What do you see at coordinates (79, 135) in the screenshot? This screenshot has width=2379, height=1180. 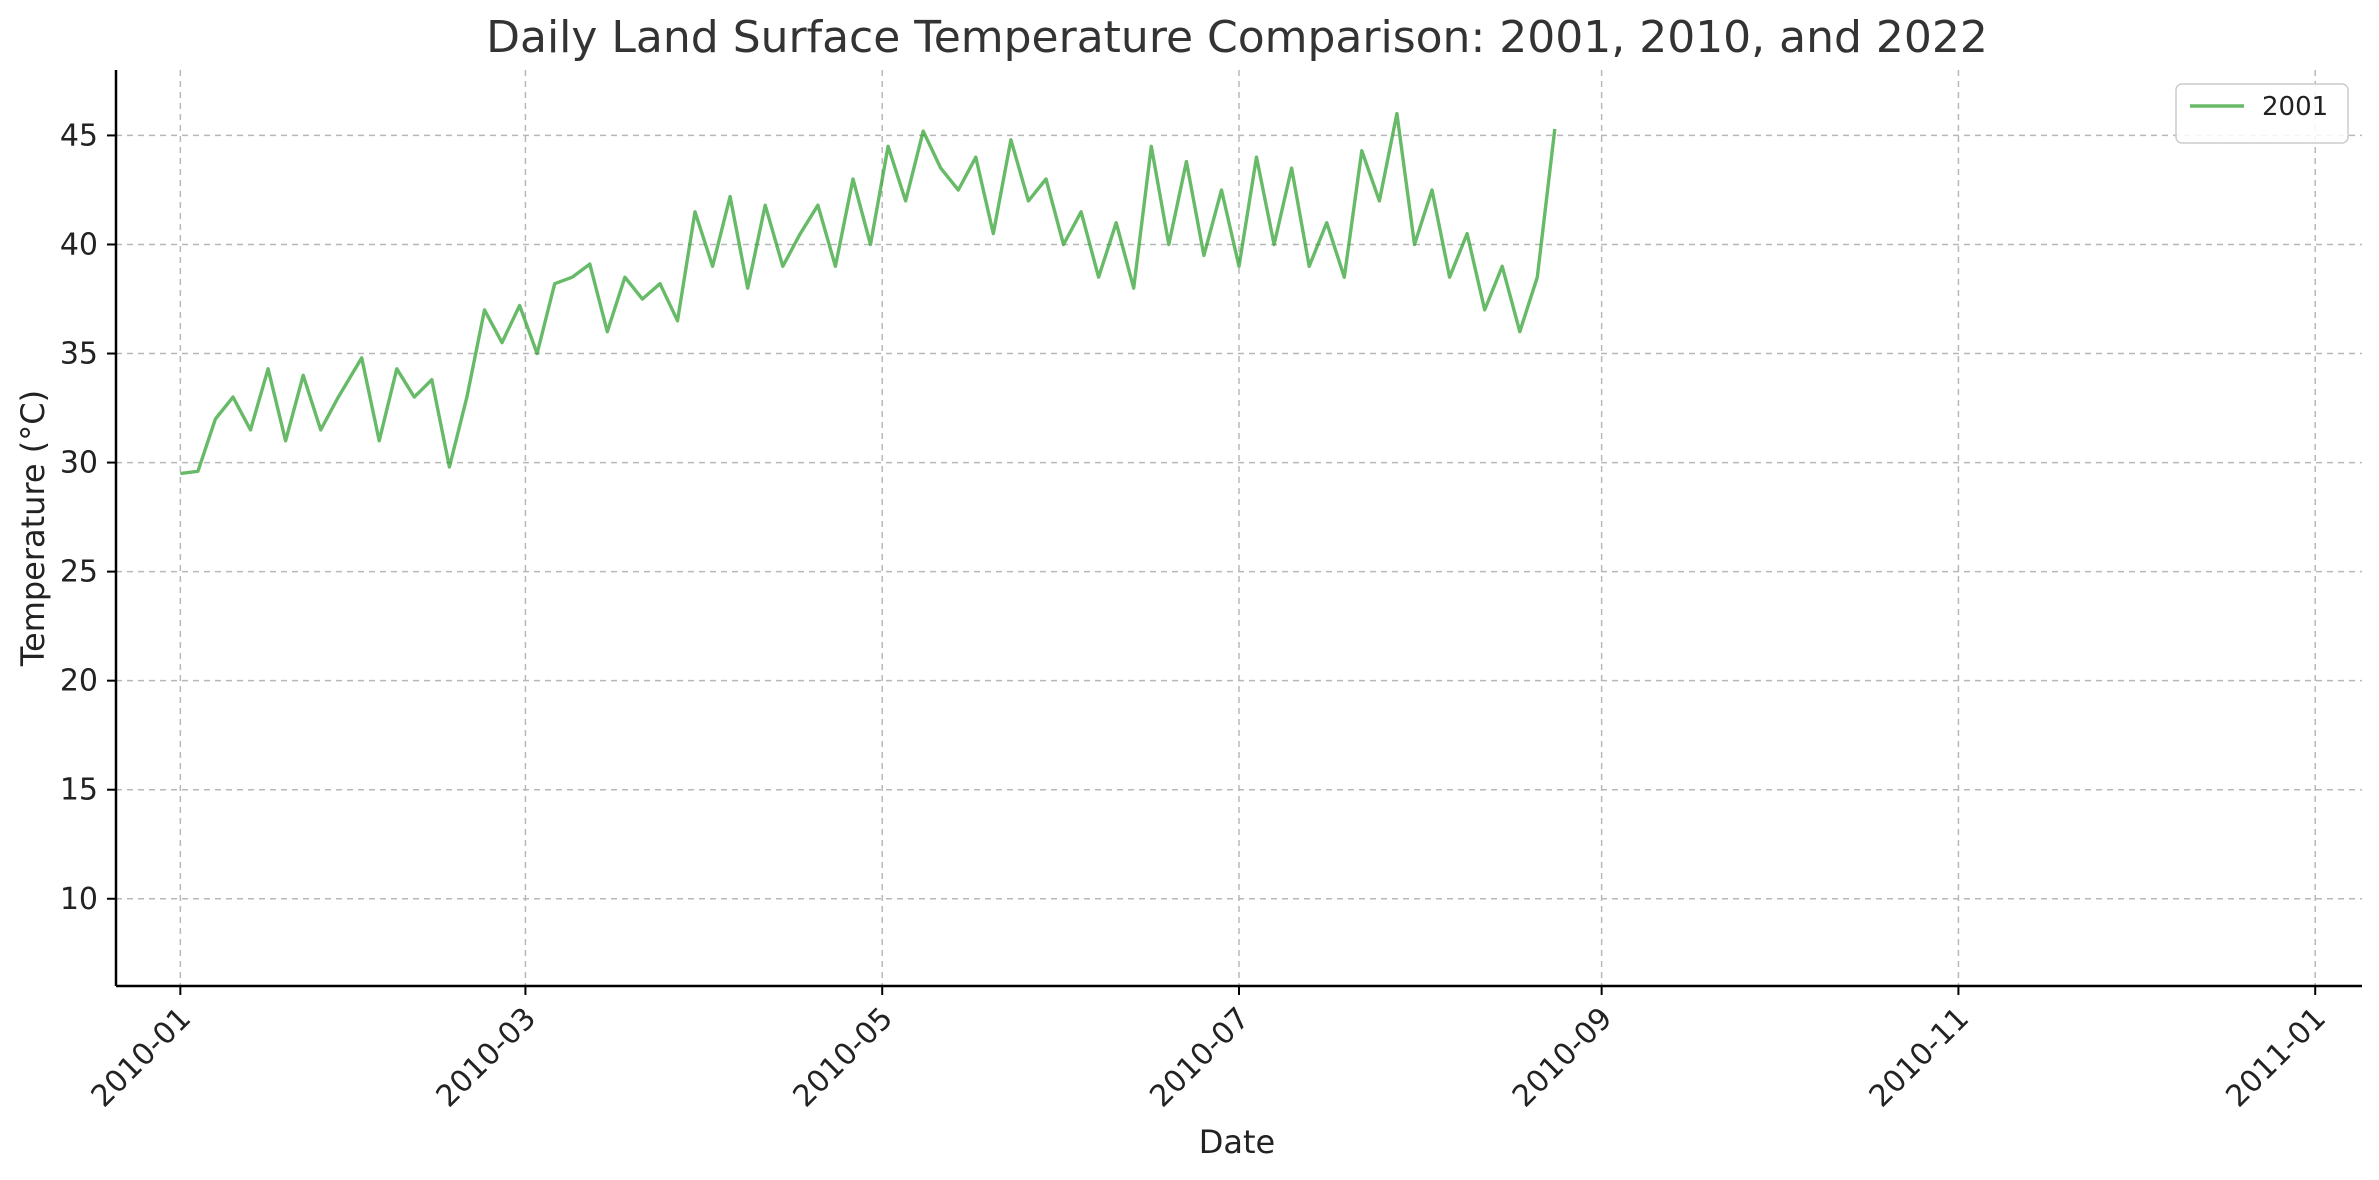 I see `y-tick-label-45: 45` at bounding box center [79, 135].